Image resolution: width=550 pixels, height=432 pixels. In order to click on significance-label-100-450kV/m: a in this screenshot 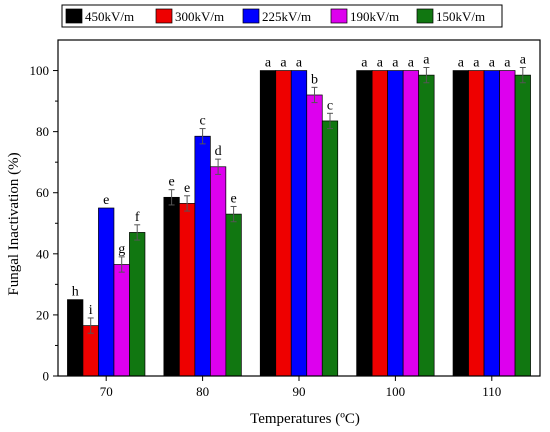, I will do `click(364, 63)`.